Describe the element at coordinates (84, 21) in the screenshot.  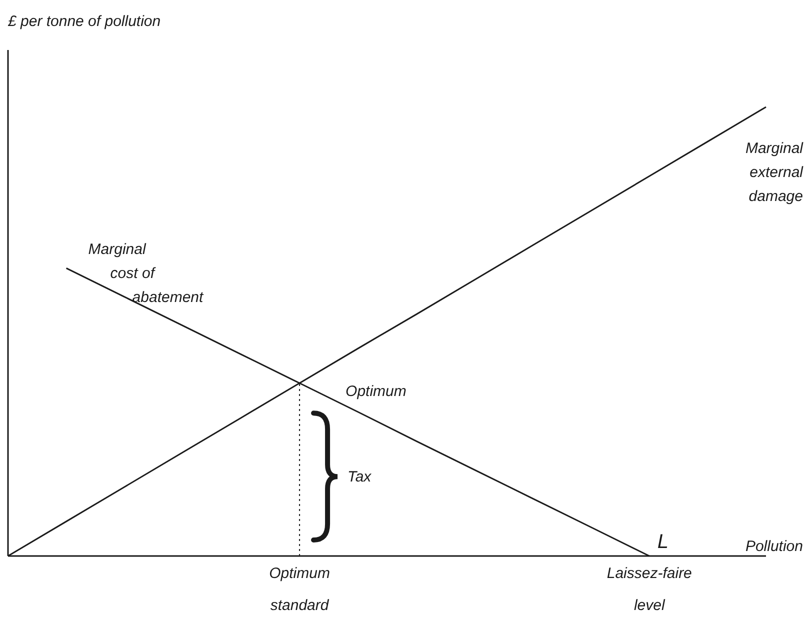
I see `text: £ per tonne of pollution` at that location.